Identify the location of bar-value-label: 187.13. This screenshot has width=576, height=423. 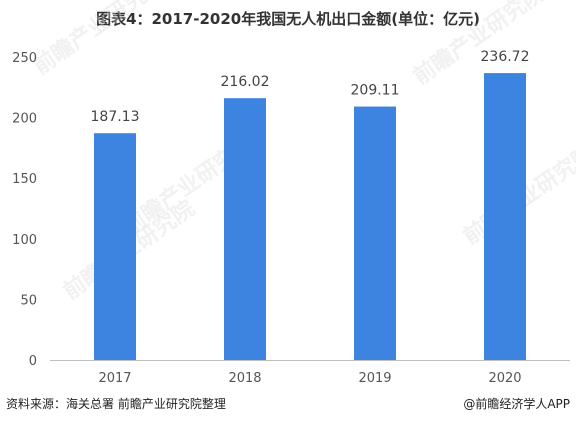
(115, 117).